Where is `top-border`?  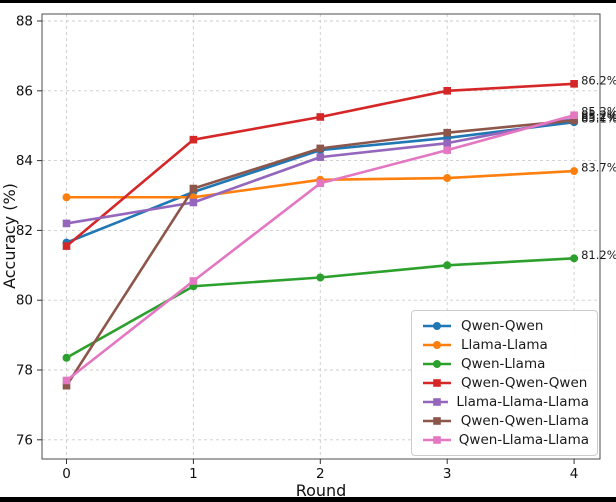
top-border is located at coordinates (308, 1).